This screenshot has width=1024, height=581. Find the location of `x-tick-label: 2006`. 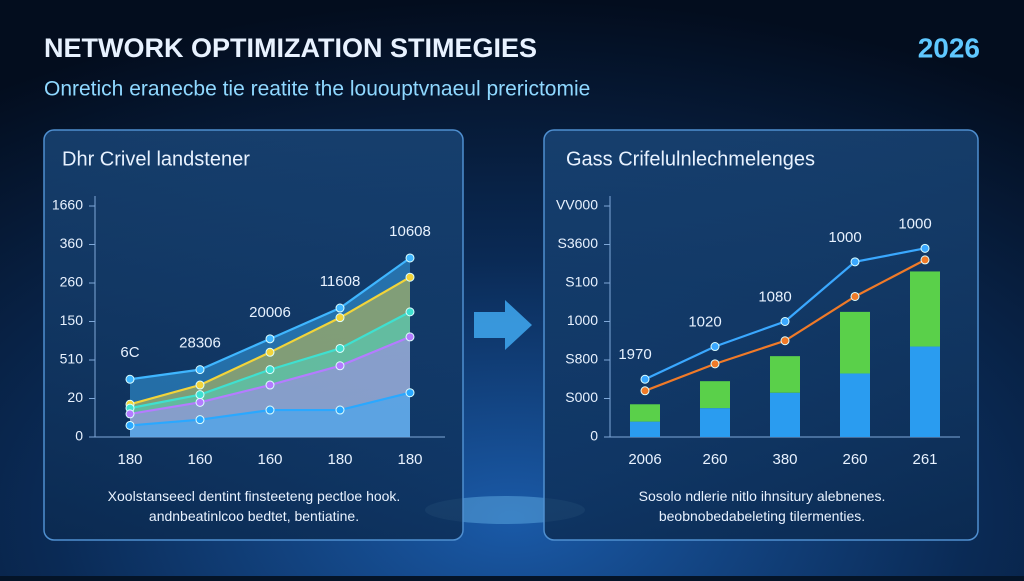

x-tick-label: 2006 is located at coordinates (644, 459).